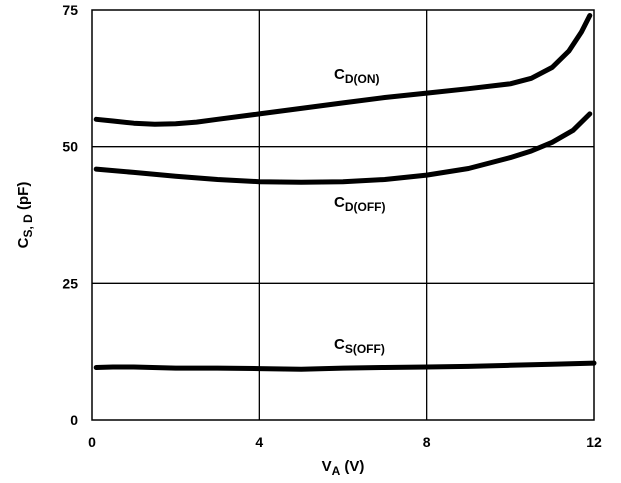  I want to click on y-tick-label: 75, so click(70, 10).